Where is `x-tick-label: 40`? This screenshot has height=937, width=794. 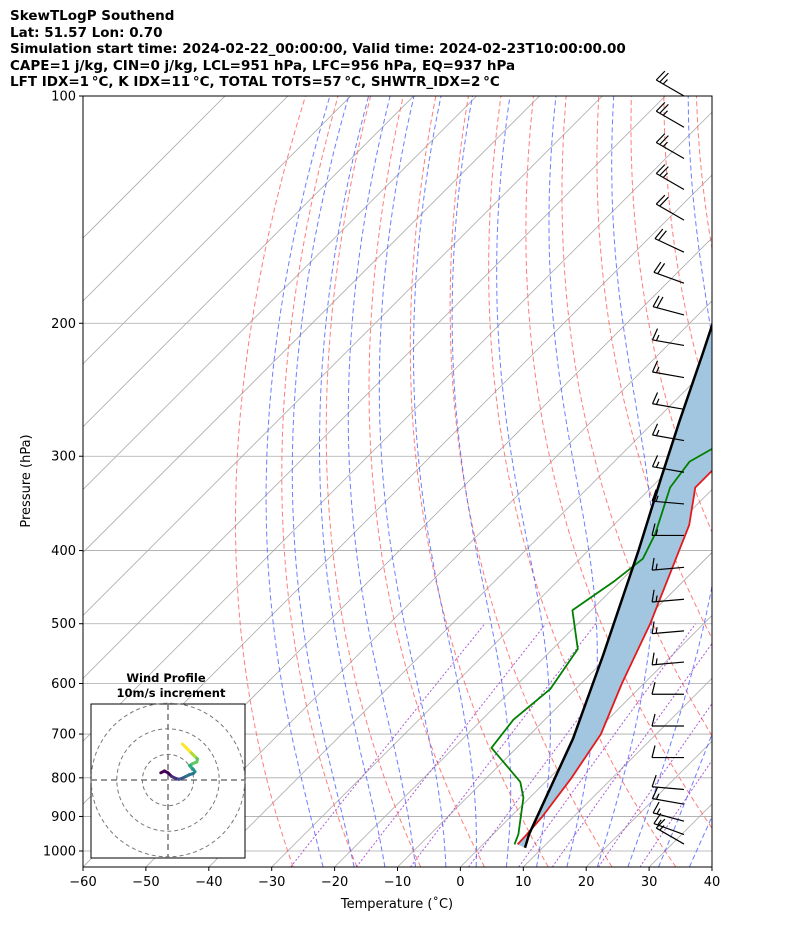 x-tick-label: 40 is located at coordinates (712, 882).